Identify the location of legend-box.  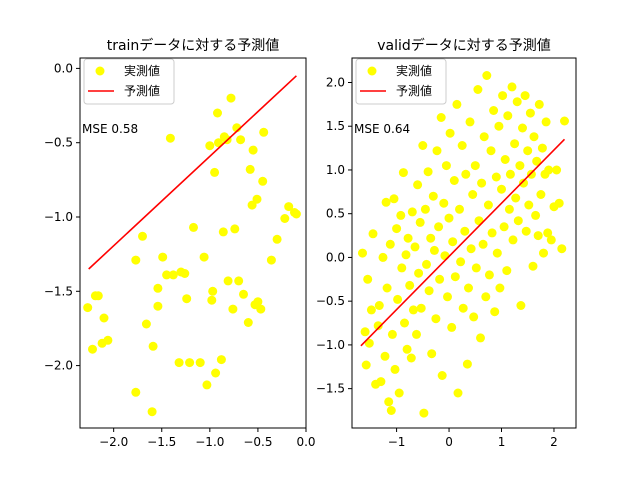
(401, 81).